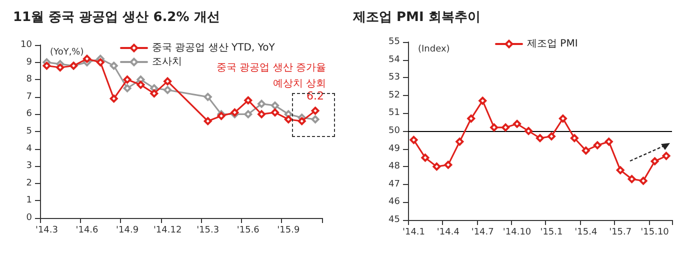  I want to click on x-tick-label: '14.3, so click(46, 231).